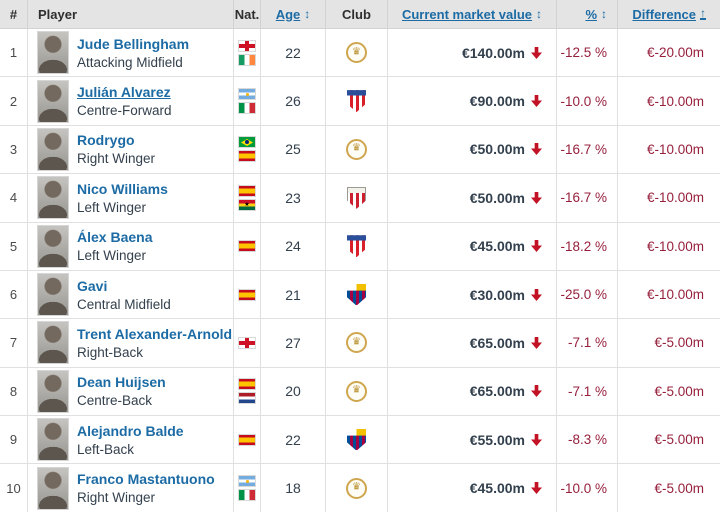 This screenshot has height=512, width=720. What do you see at coordinates (154, 343) in the screenshot?
I see `player-info: Trent Alexander-Arnold Right-Back` at bounding box center [154, 343].